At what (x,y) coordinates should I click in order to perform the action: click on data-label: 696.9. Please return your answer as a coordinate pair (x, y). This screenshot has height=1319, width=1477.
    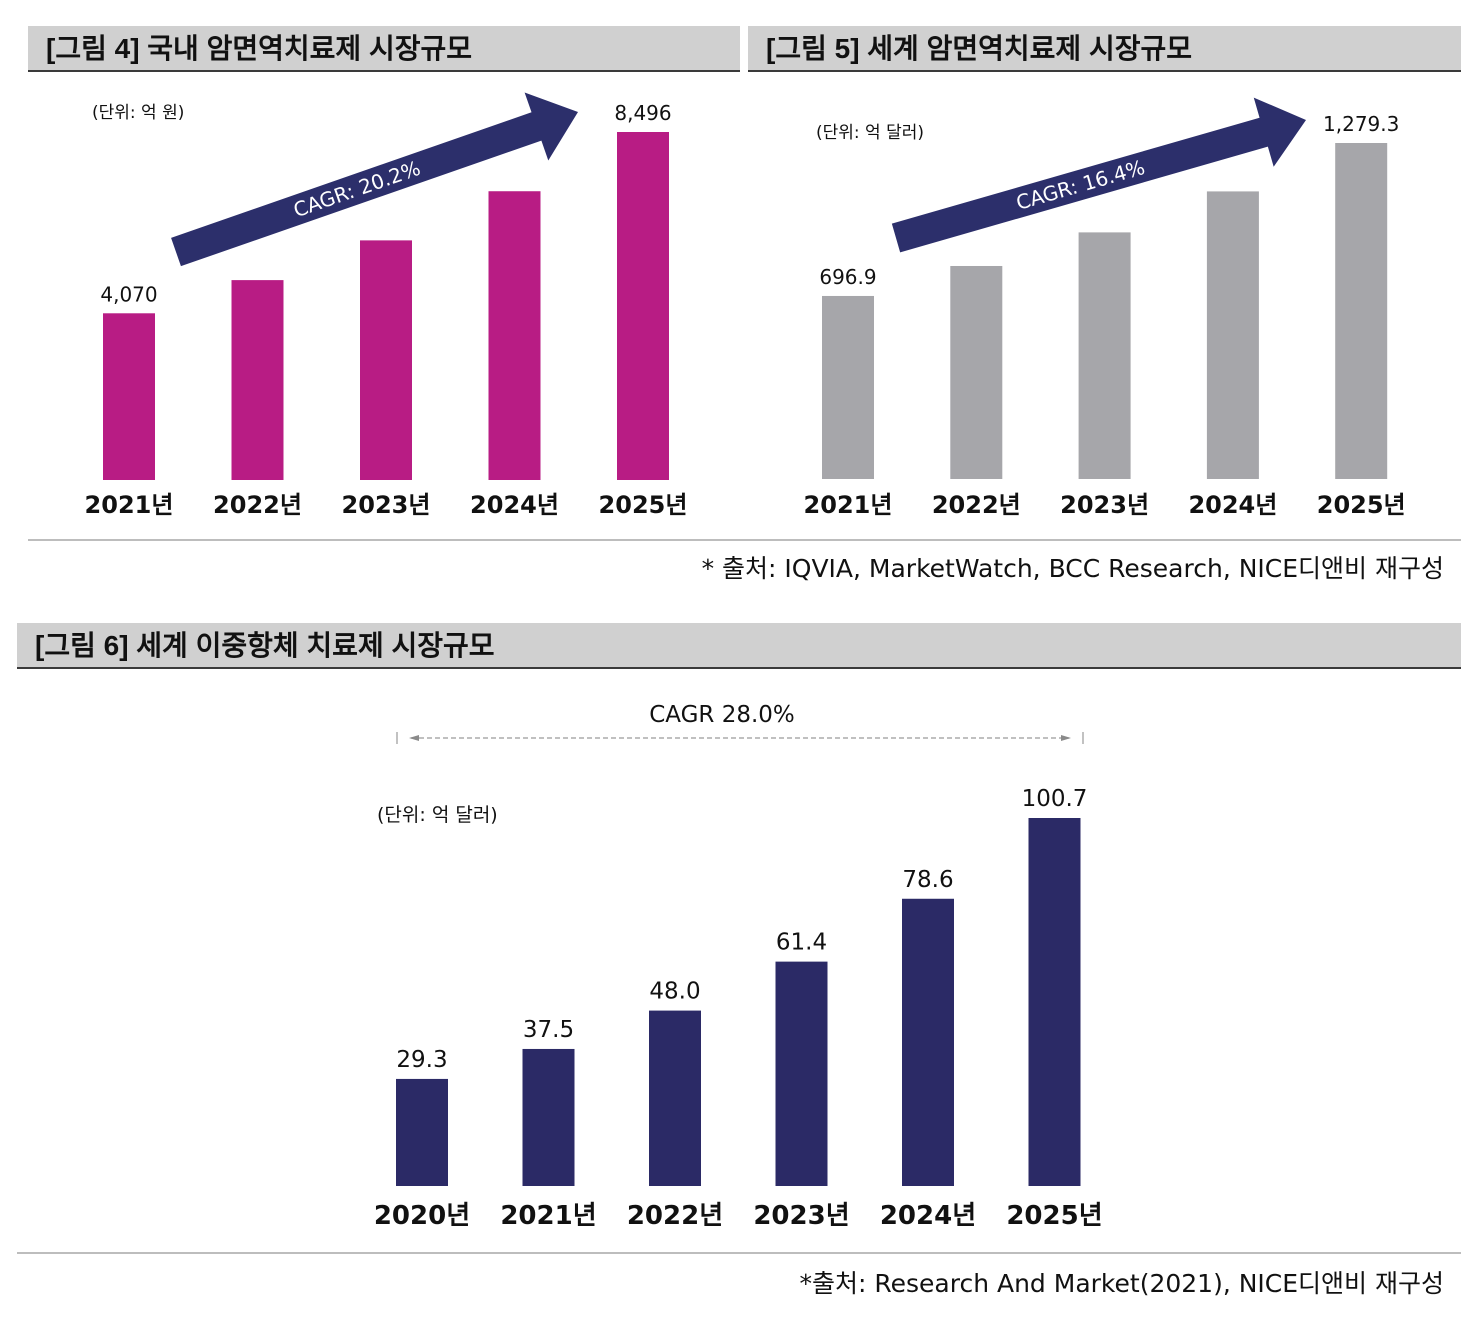
    Looking at the image, I should click on (847, 277).